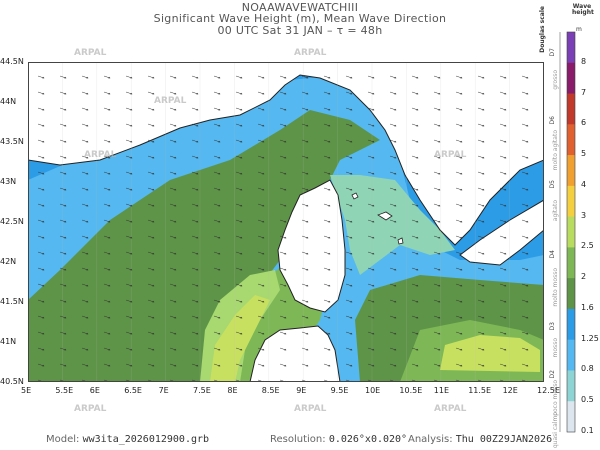 This screenshot has width=600, height=450. I want to click on footer-model: Model: ww3ita_2026012900.grb, so click(128, 439).